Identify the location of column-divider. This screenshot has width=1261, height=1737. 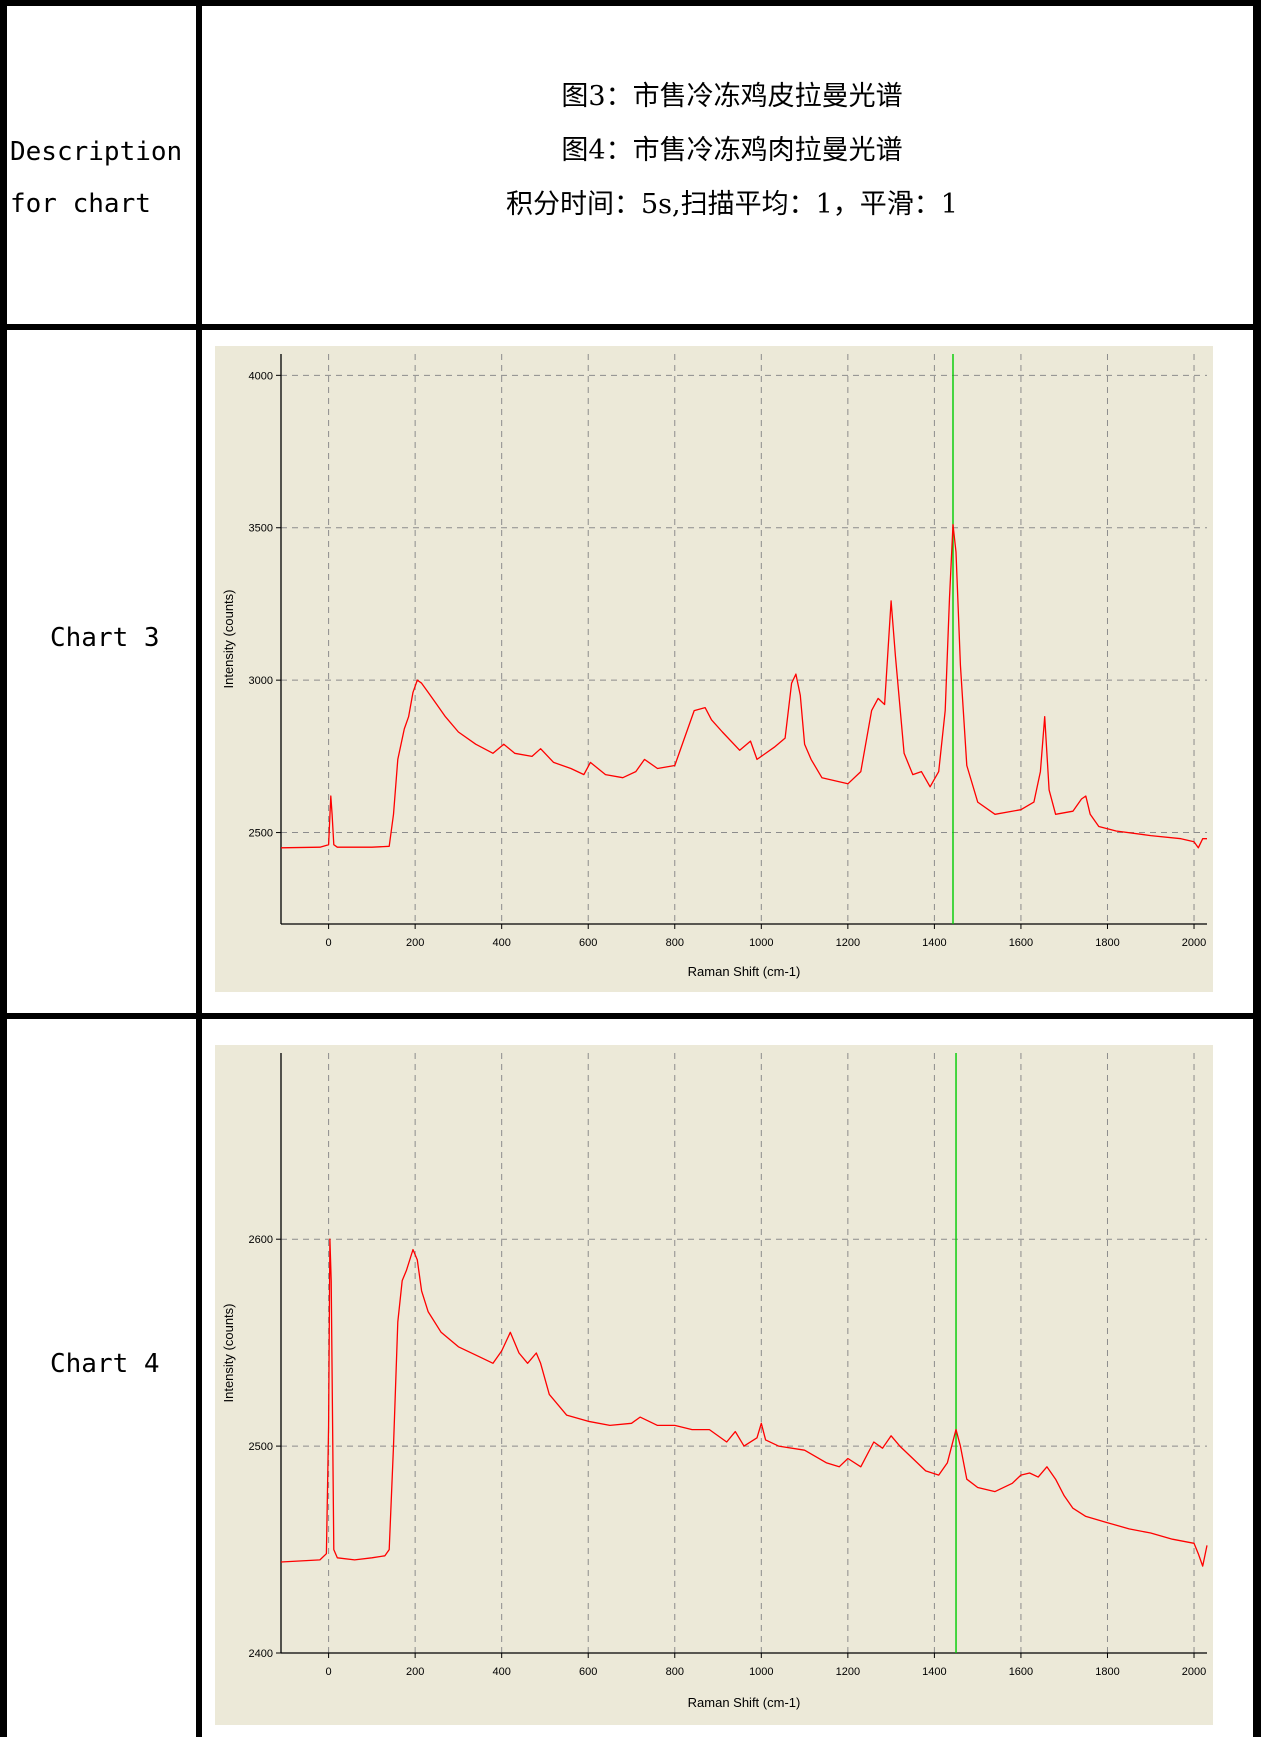
(199, 868).